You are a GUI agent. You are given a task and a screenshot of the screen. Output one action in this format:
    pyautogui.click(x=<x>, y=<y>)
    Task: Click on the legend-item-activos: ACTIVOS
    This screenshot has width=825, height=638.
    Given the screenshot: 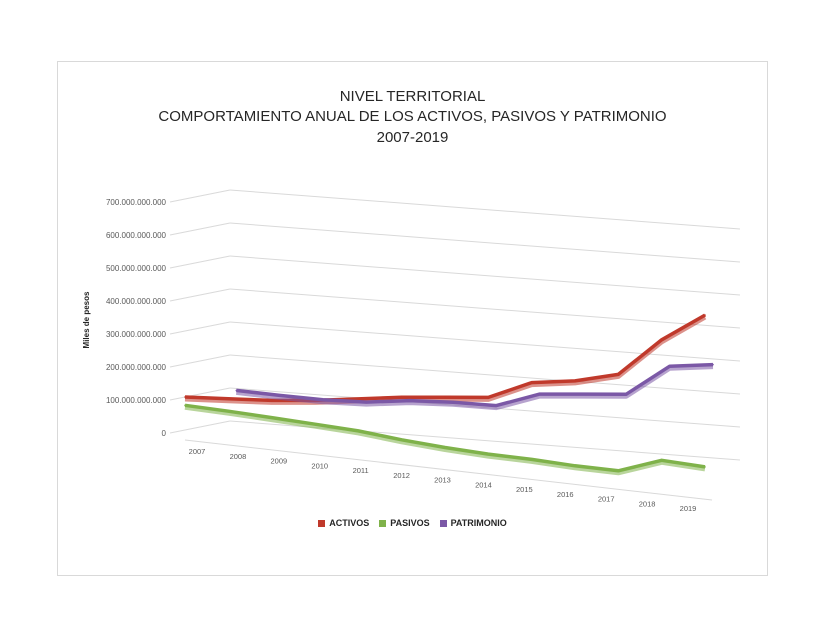 What is the action you would take?
    pyautogui.click(x=343, y=523)
    